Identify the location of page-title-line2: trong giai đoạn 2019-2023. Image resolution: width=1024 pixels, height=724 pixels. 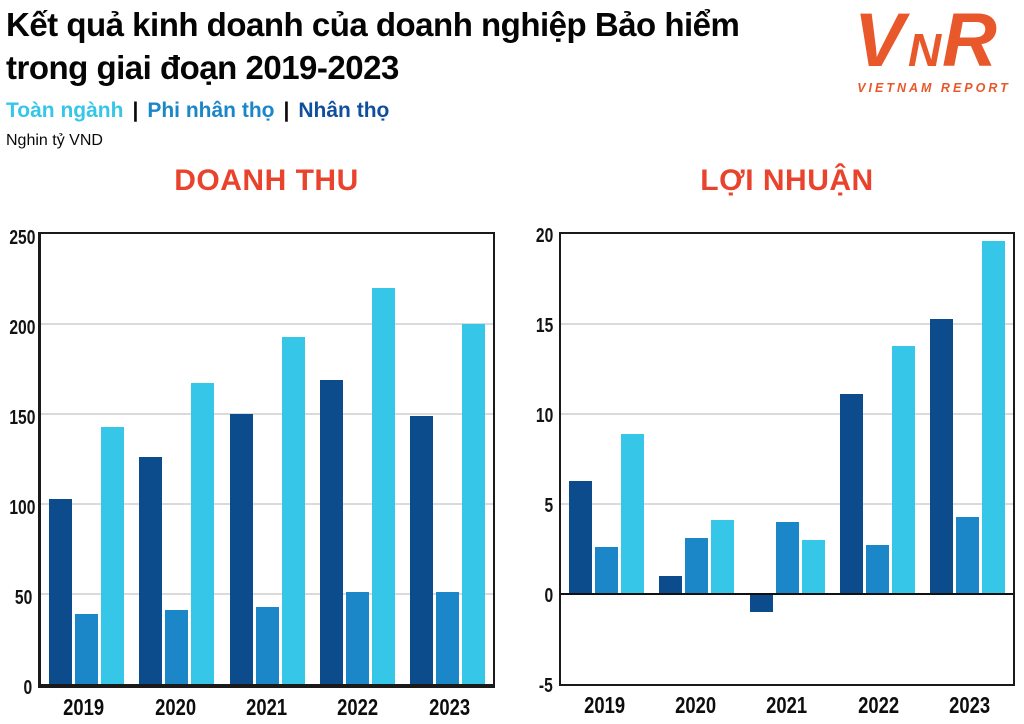
(202, 67).